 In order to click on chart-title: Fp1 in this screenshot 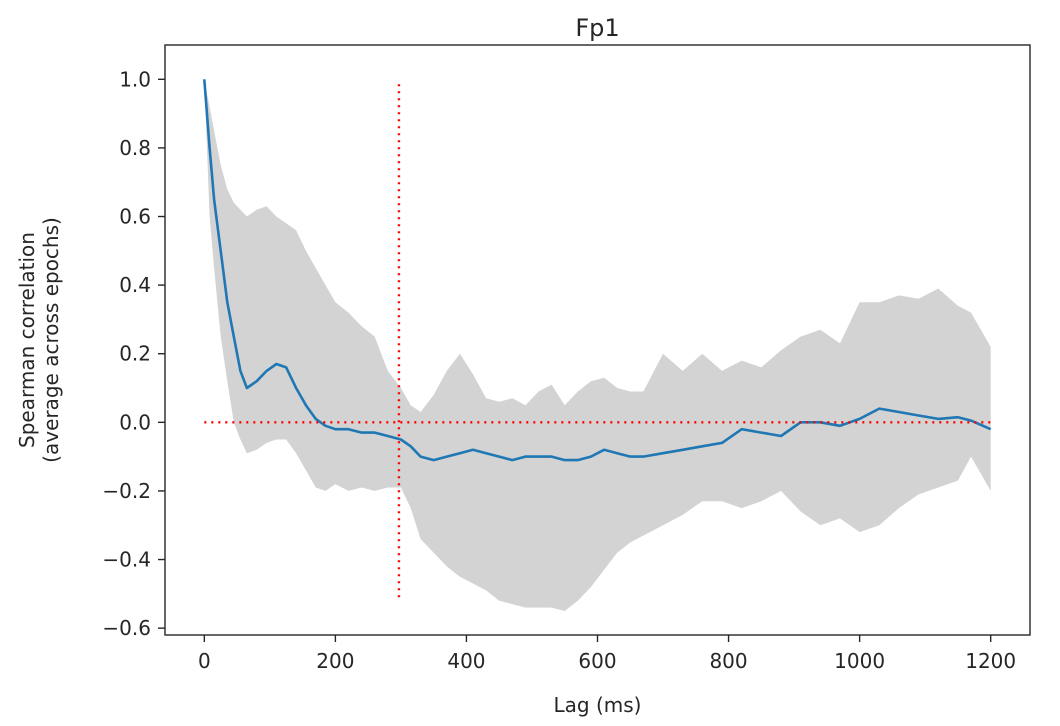, I will do `click(597, 28)`.